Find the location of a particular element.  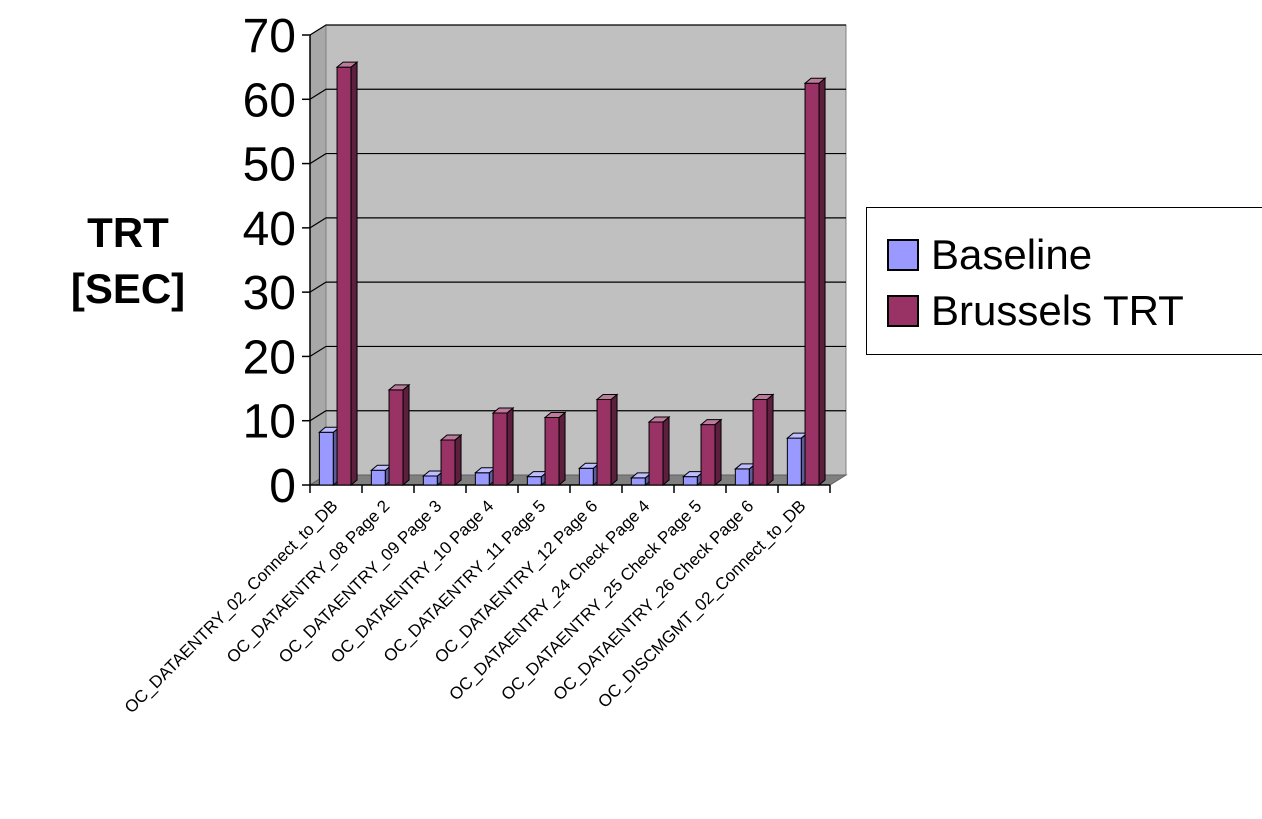

legend-label-baseline: Baseline is located at coordinates (1012, 254).